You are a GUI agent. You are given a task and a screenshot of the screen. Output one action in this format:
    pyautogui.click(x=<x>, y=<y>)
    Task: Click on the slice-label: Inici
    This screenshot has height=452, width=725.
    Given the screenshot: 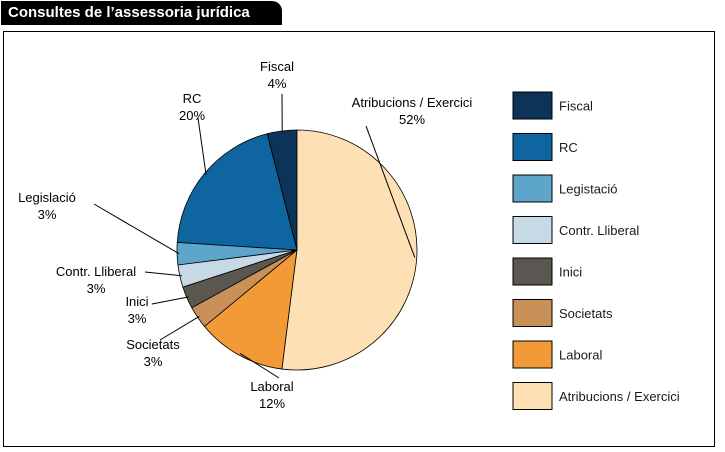 What is the action you would take?
    pyautogui.click(x=136, y=301)
    